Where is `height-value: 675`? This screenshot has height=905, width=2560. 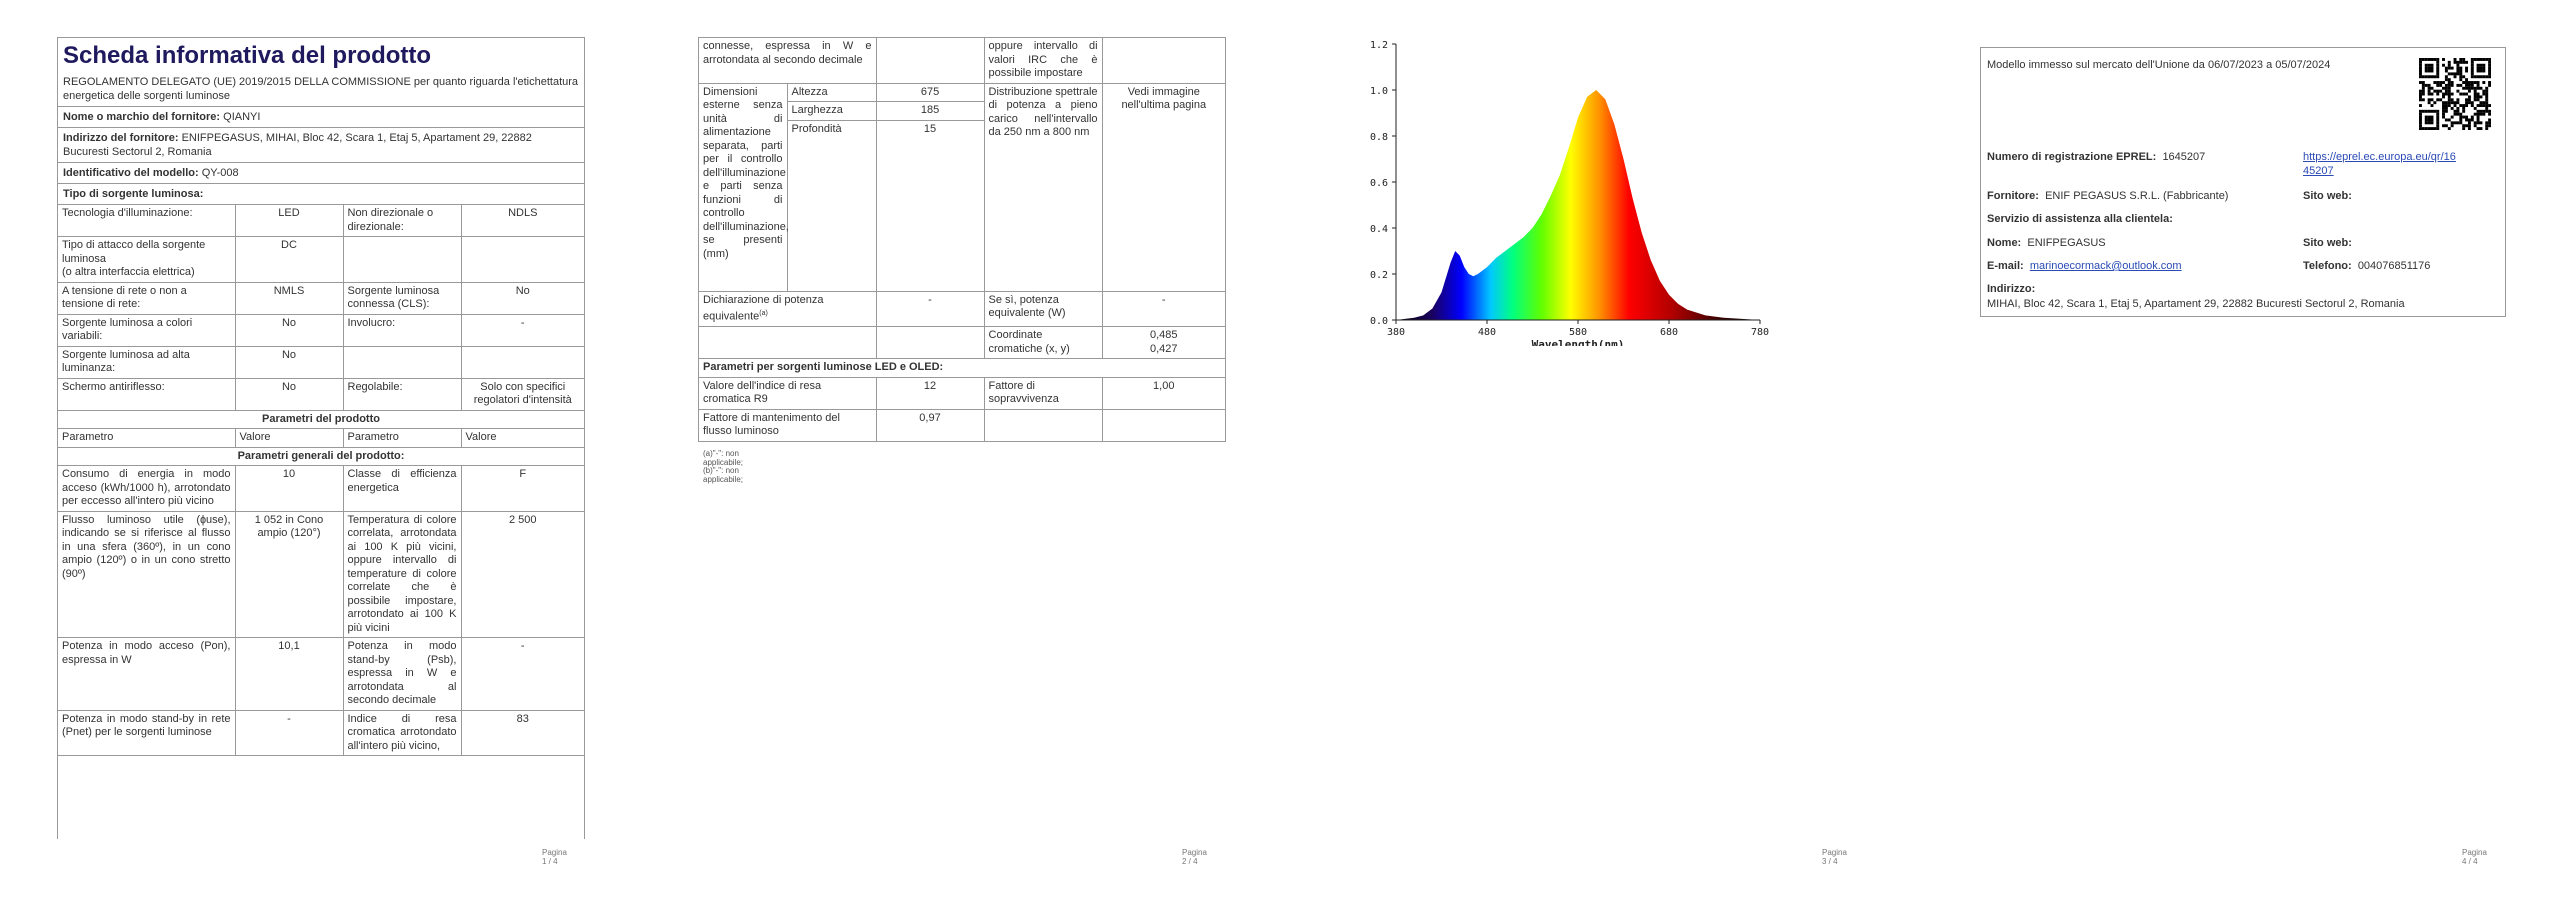
height-value: 675 is located at coordinates (930, 92).